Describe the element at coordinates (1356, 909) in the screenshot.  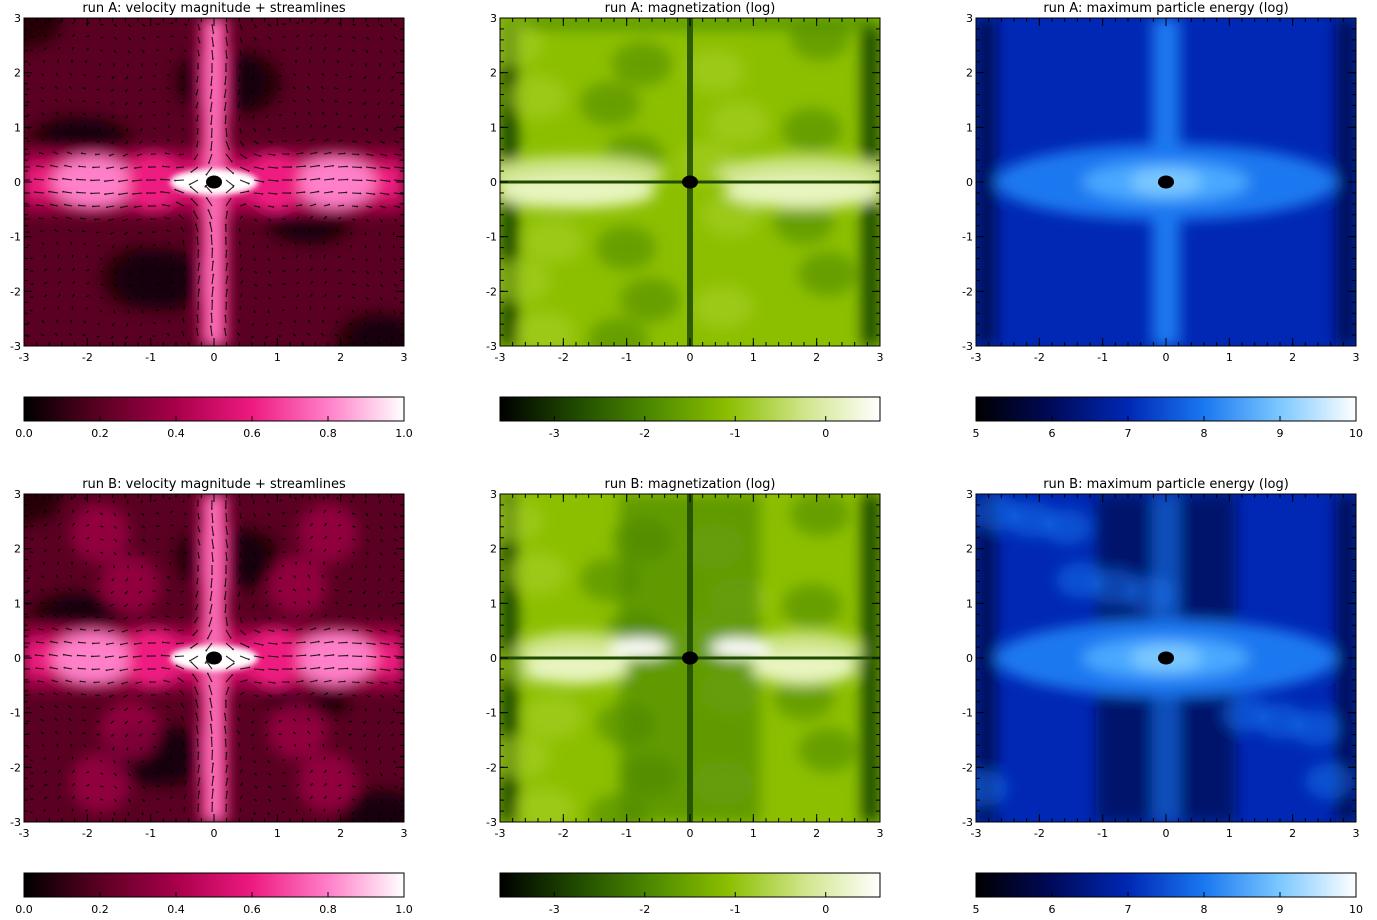
I see `colorbar-tick-label: 10` at that location.